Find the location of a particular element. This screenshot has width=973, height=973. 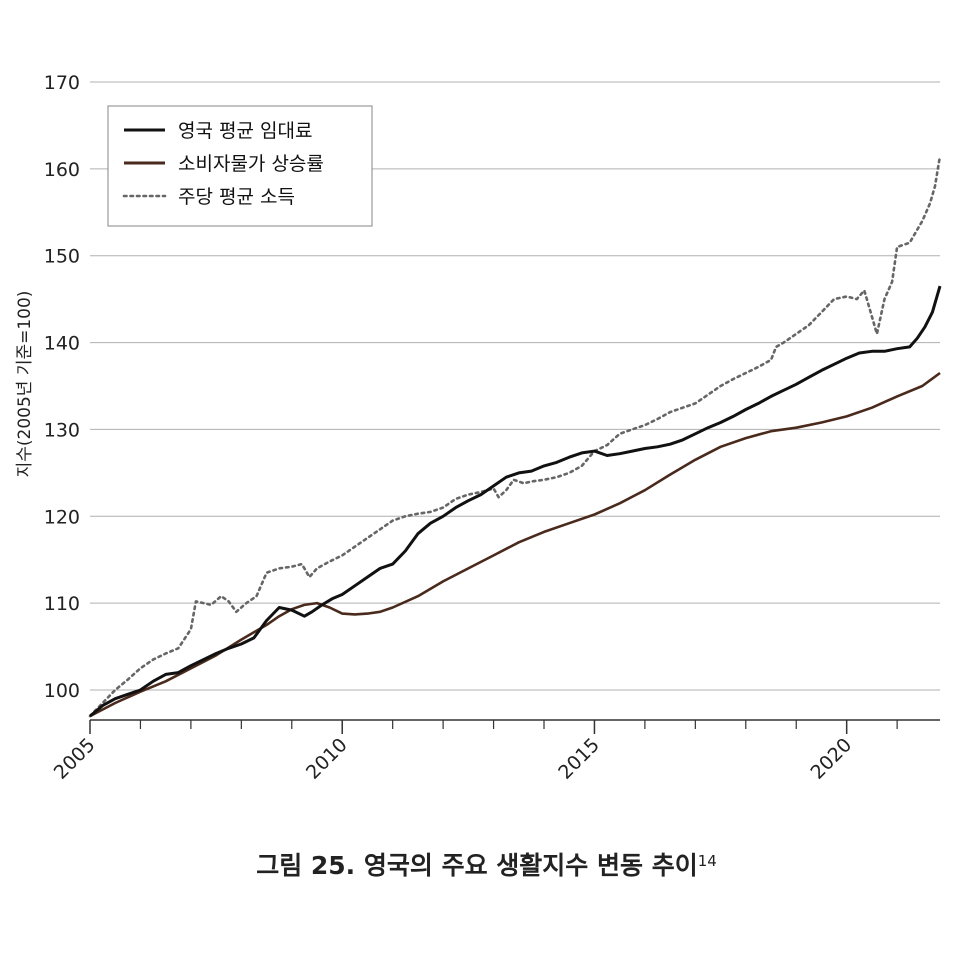

y-tick-label-160: 160 is located at coordinates (62, 170).